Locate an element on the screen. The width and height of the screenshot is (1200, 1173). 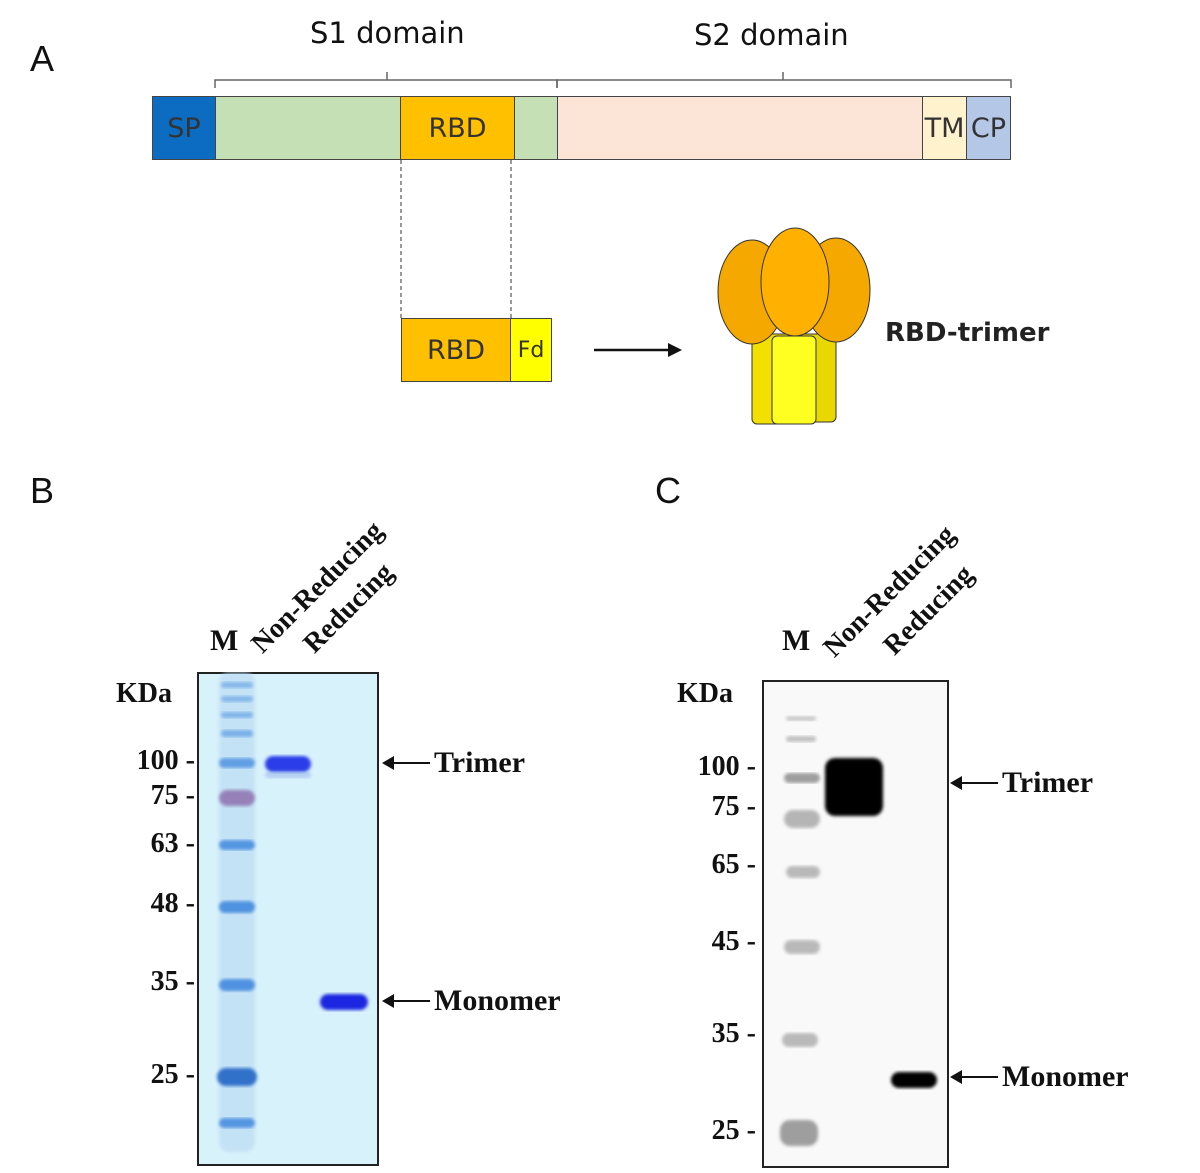
trimer-band-smear is located at coordinates (288, 775).